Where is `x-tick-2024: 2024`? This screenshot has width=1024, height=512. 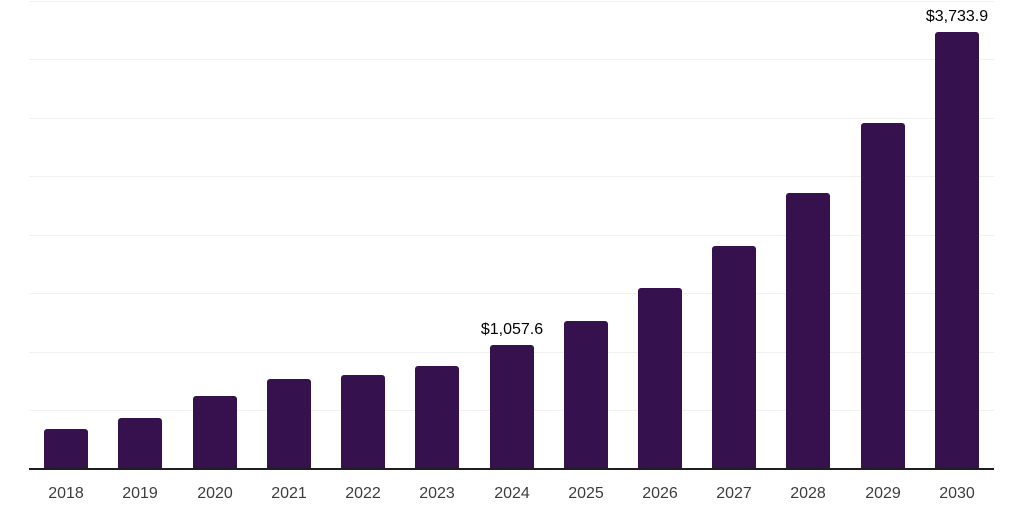
x-tick-2024: 2024 is located at coordinates (512, 493).